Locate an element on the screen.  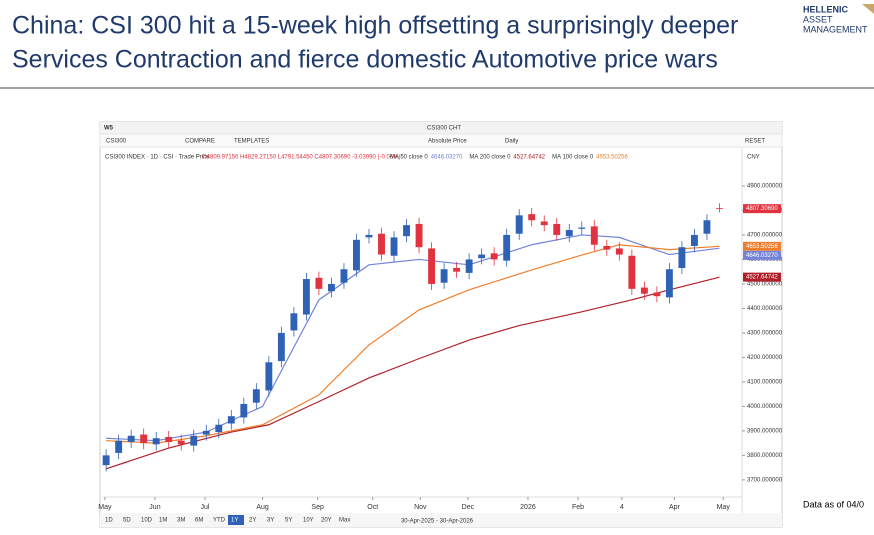
toolbar-text: RESET is located at coordinates (755, 142).